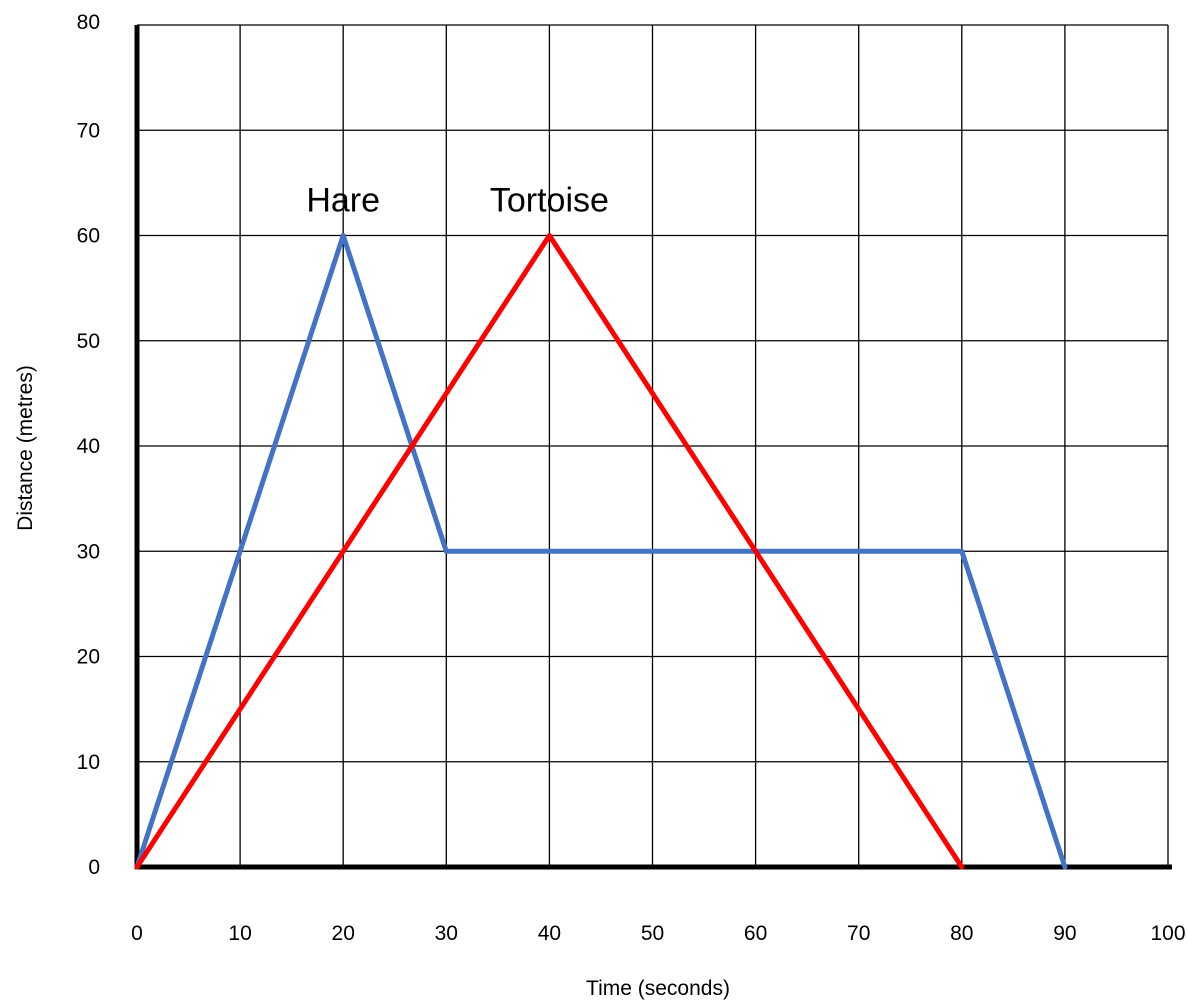 This screenshot has height=1008, width=1188. I want to click on y-tick-label: 0, so click(94, 867).